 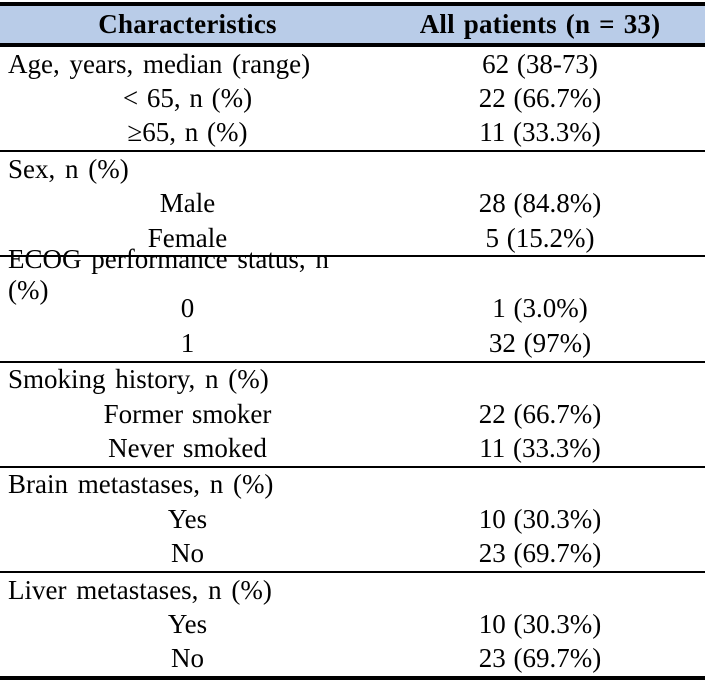 I want to click on row-label: 1, so click(x=187, y=342).